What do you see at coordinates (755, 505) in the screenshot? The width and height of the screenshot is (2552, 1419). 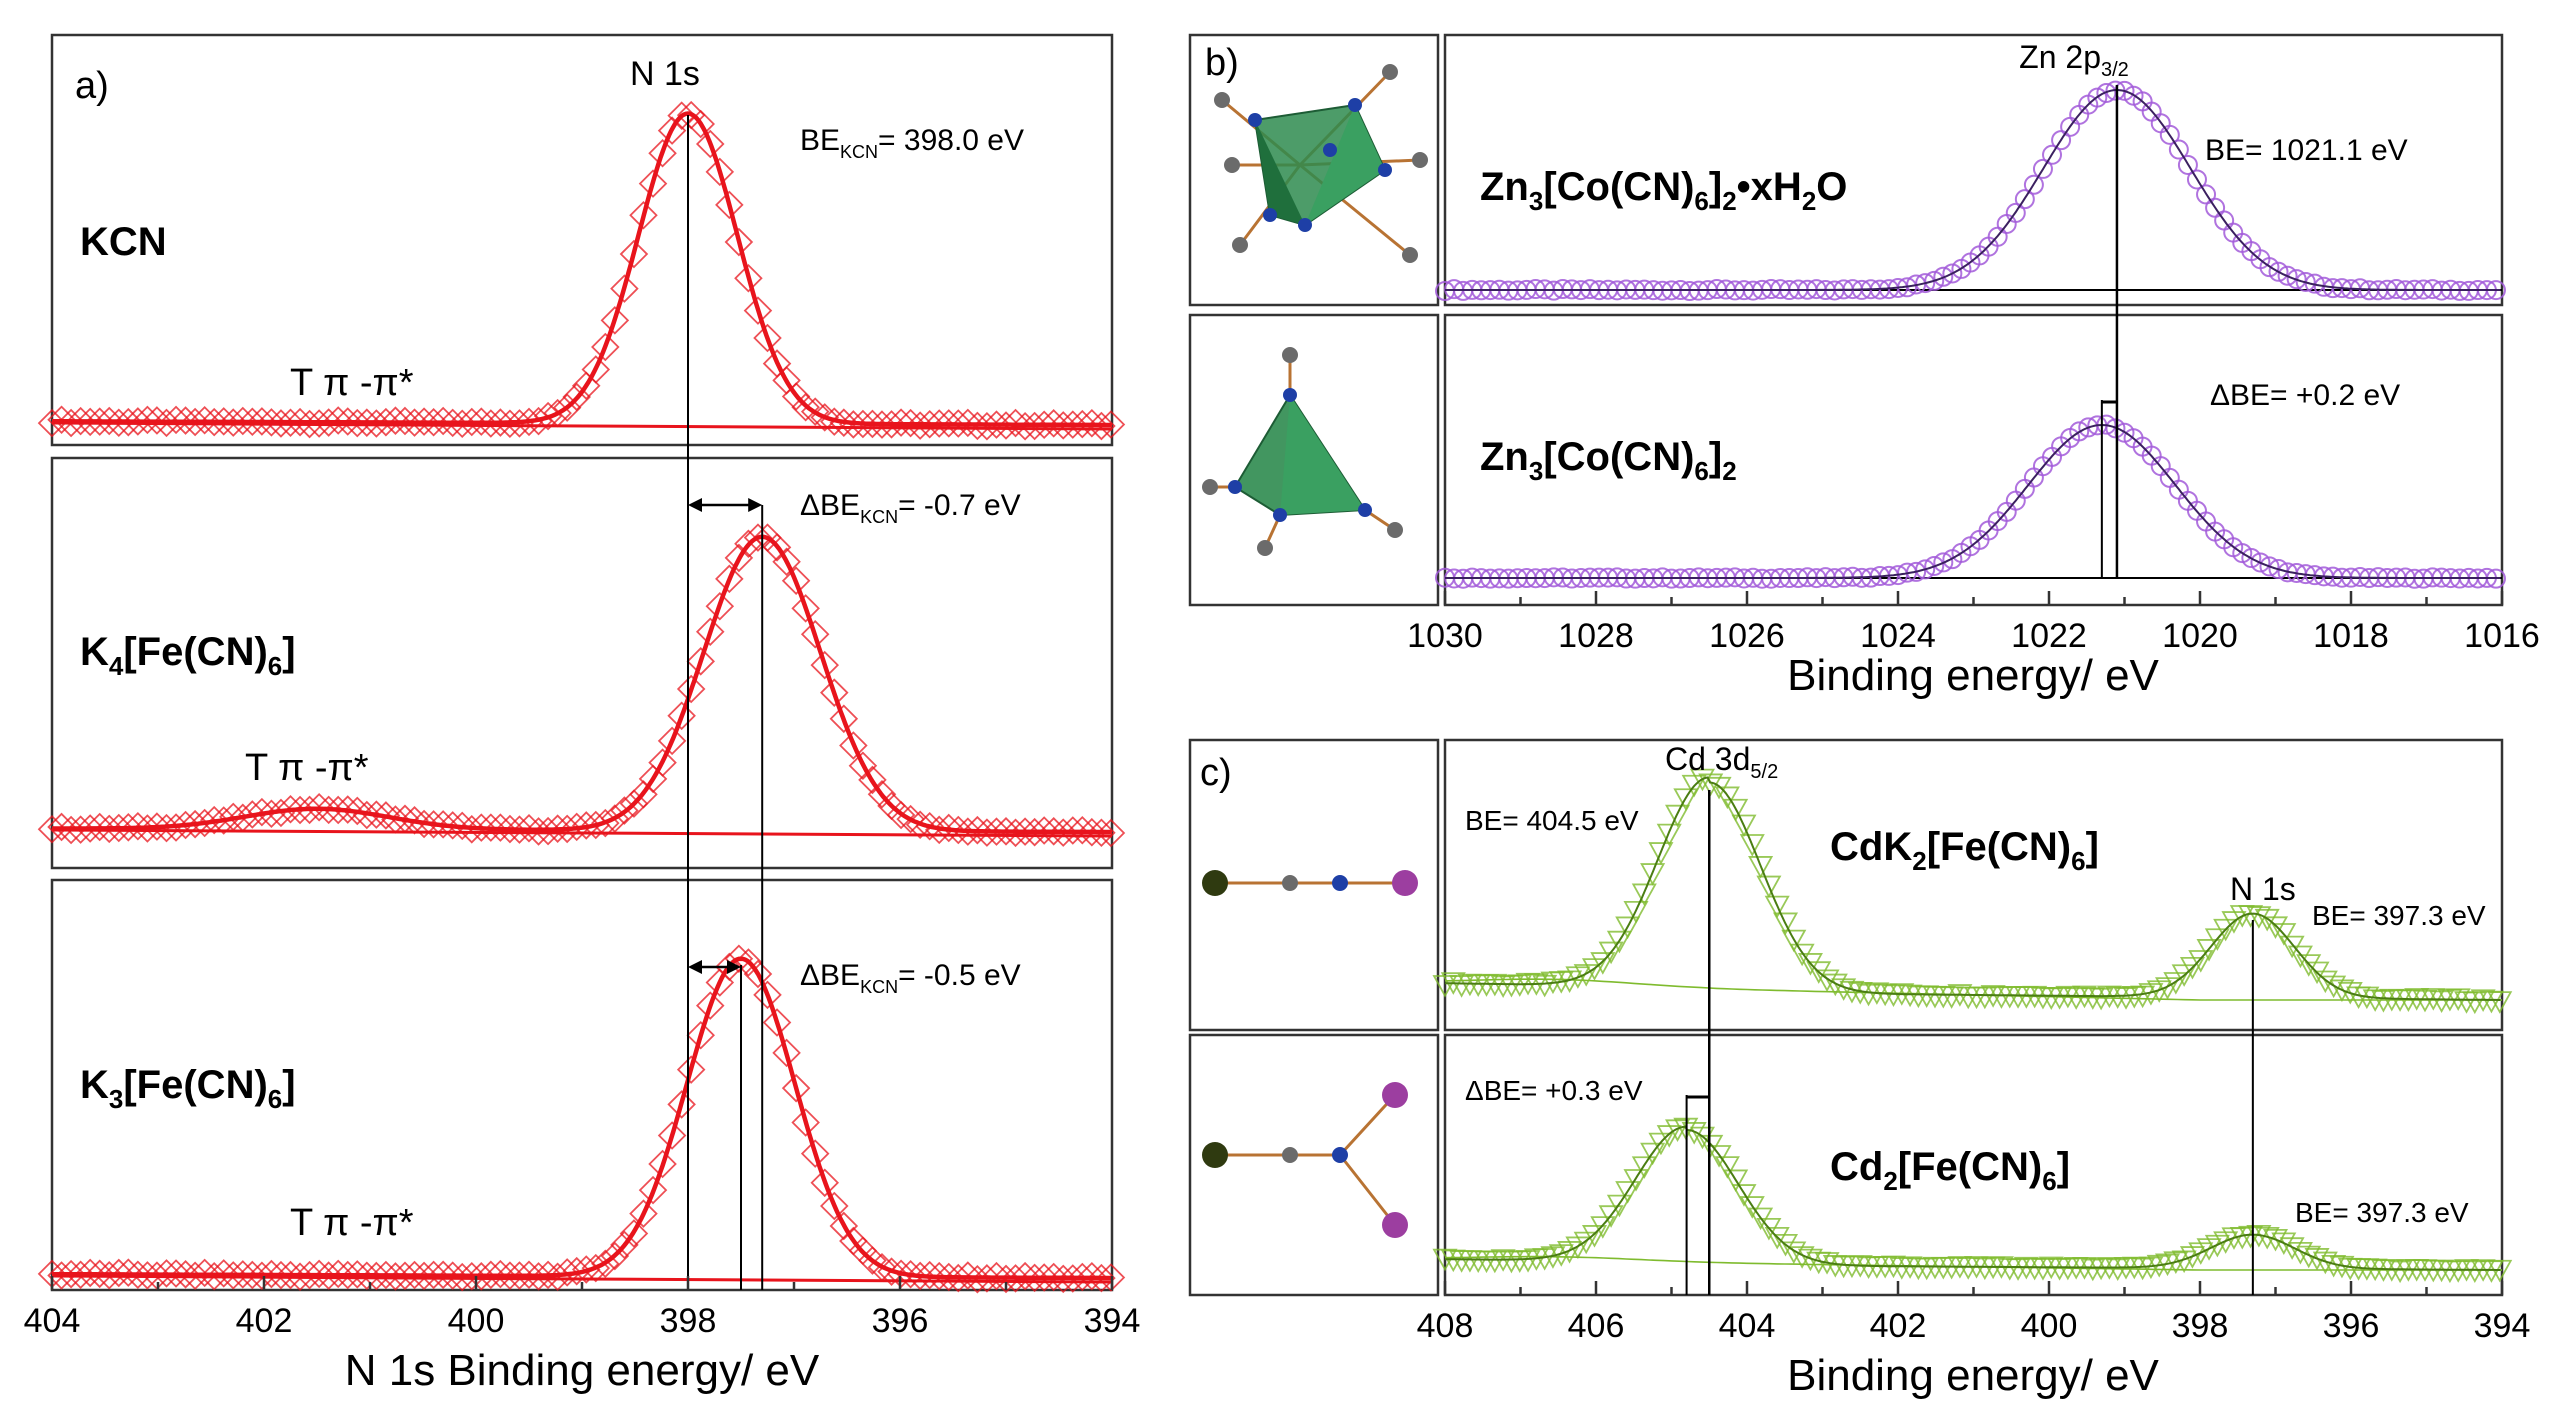 I see `shift-arrow-k4-head-right` at bounding box center [755, 505].